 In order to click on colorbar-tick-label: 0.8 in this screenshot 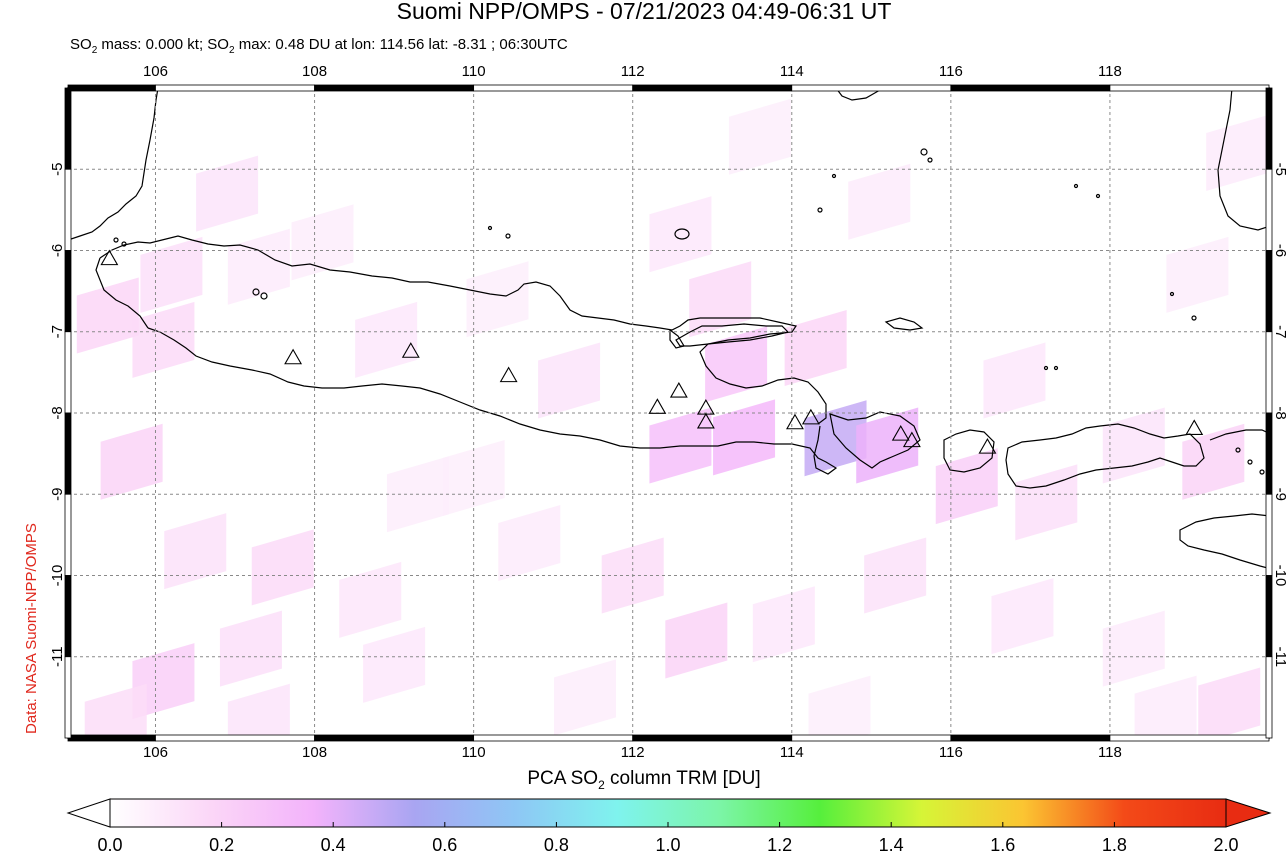, I will do `click(556, 845)`.